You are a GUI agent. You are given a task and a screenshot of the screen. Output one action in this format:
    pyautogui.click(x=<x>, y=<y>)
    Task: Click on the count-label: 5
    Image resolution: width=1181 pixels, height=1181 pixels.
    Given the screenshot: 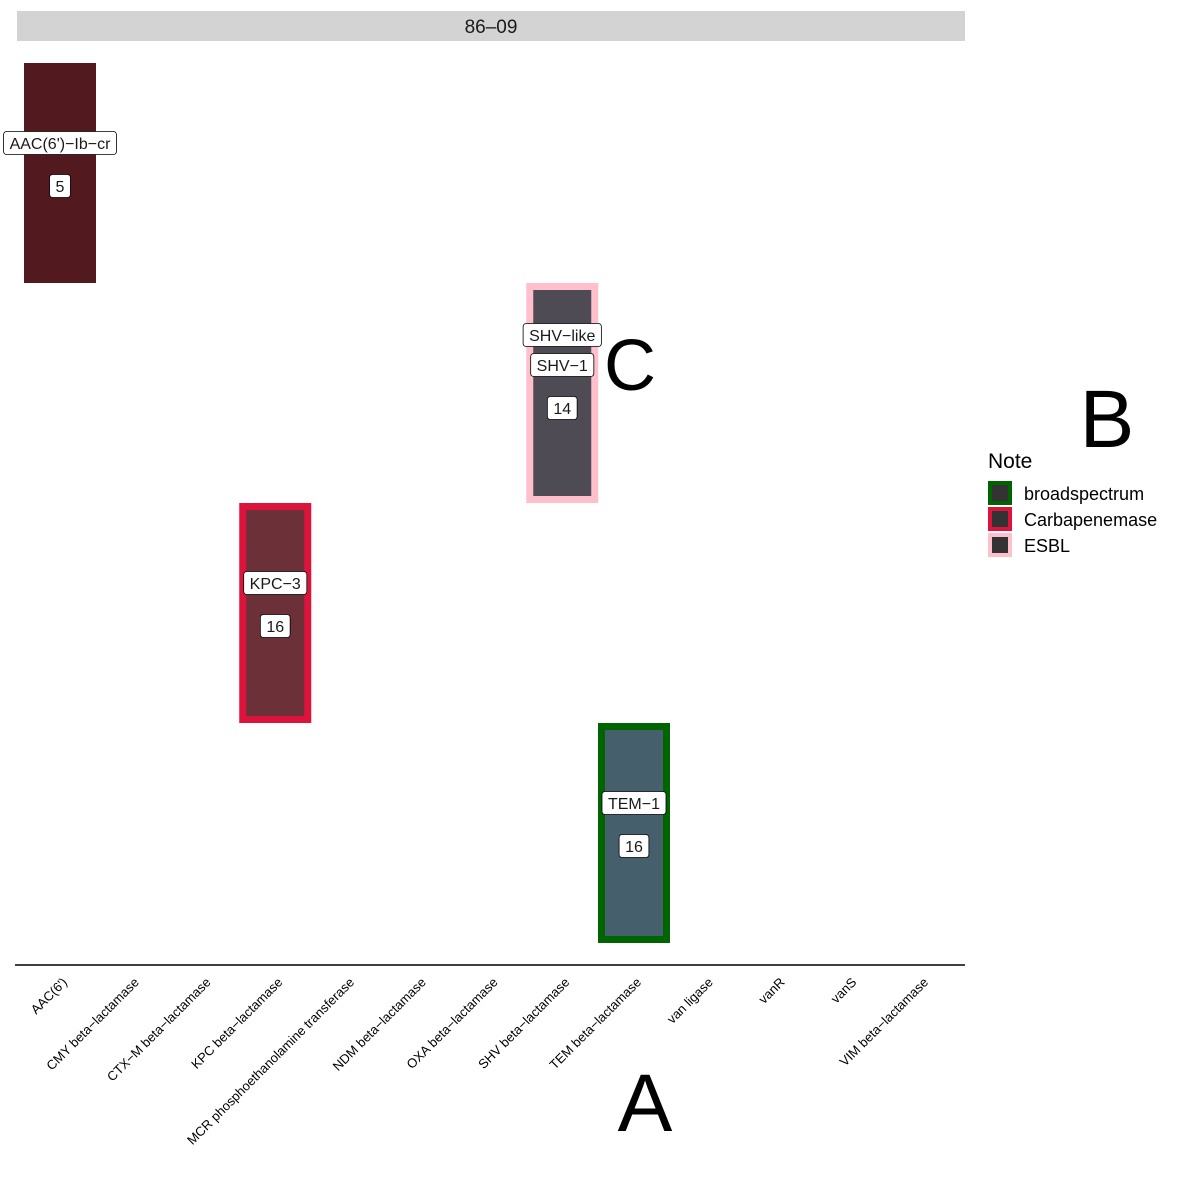 What is the action you would take?
    pyautogui.click(x=60, y=187)
    